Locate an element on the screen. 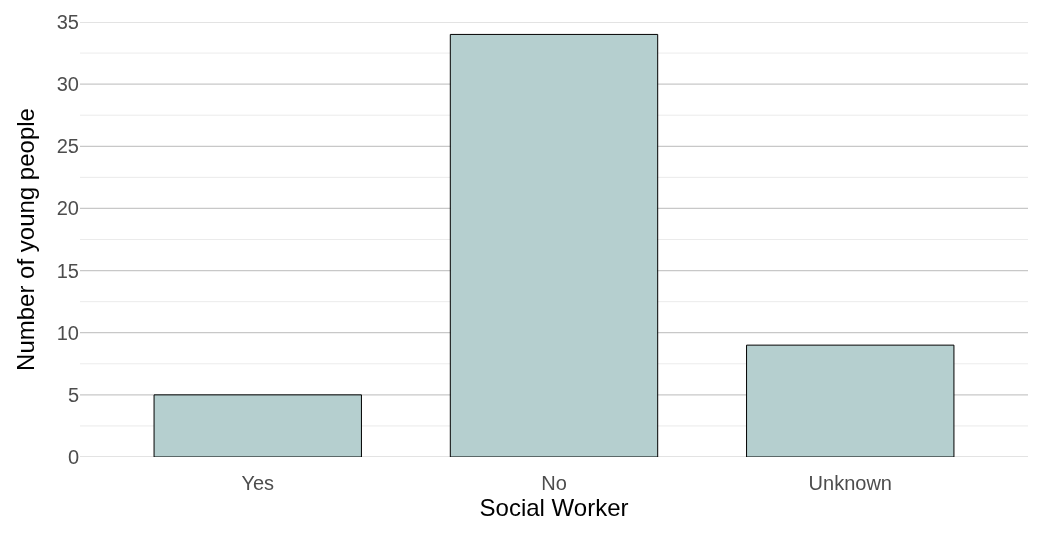  x-axis-title: Social Worker is located at coordinates (554, 507).